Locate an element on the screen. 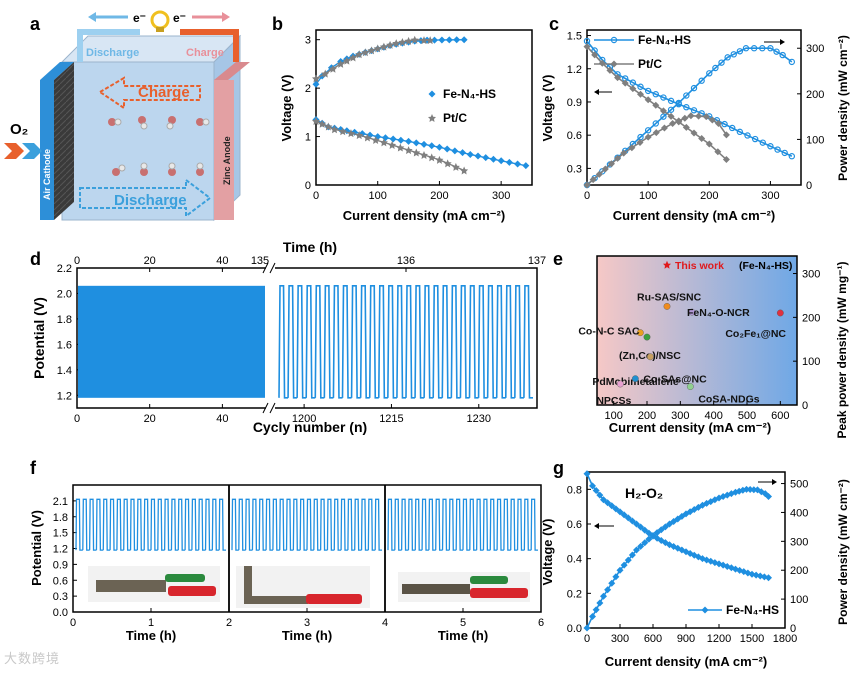  cathode-top is located at coordinates (57, 71).